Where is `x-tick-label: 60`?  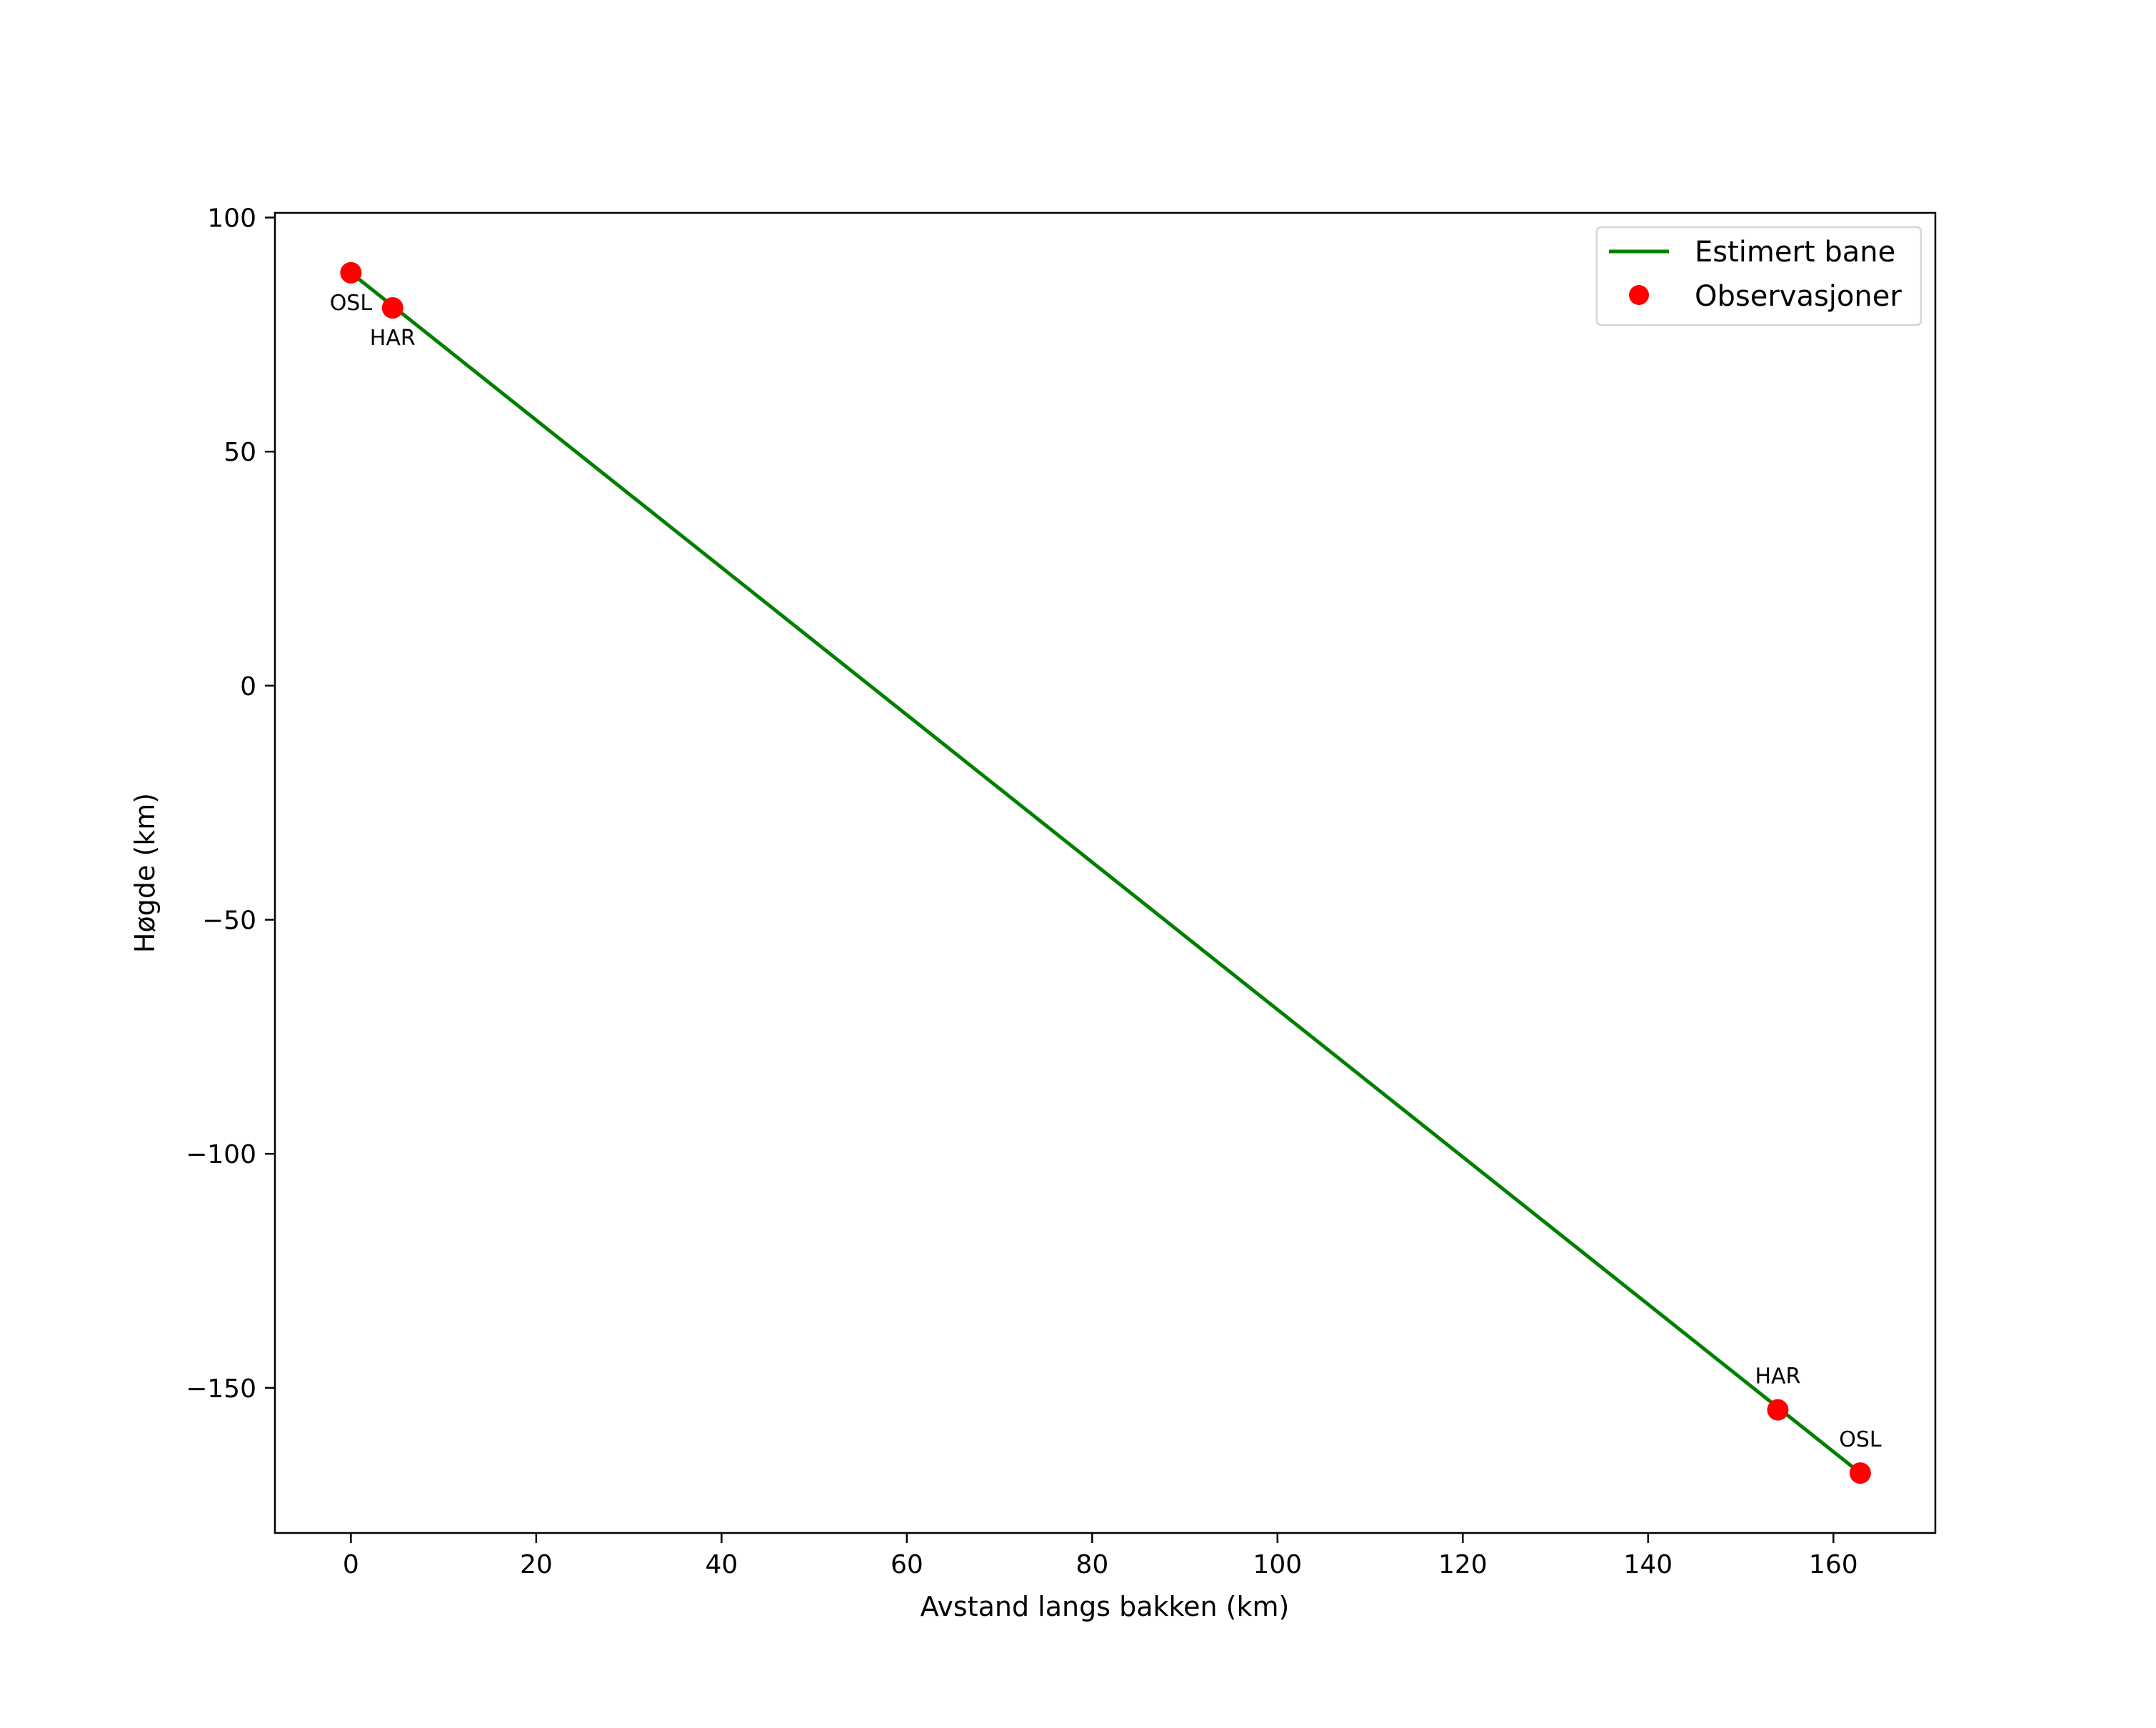
x-tick-label: 60 is located at coordinates (907, 1564).